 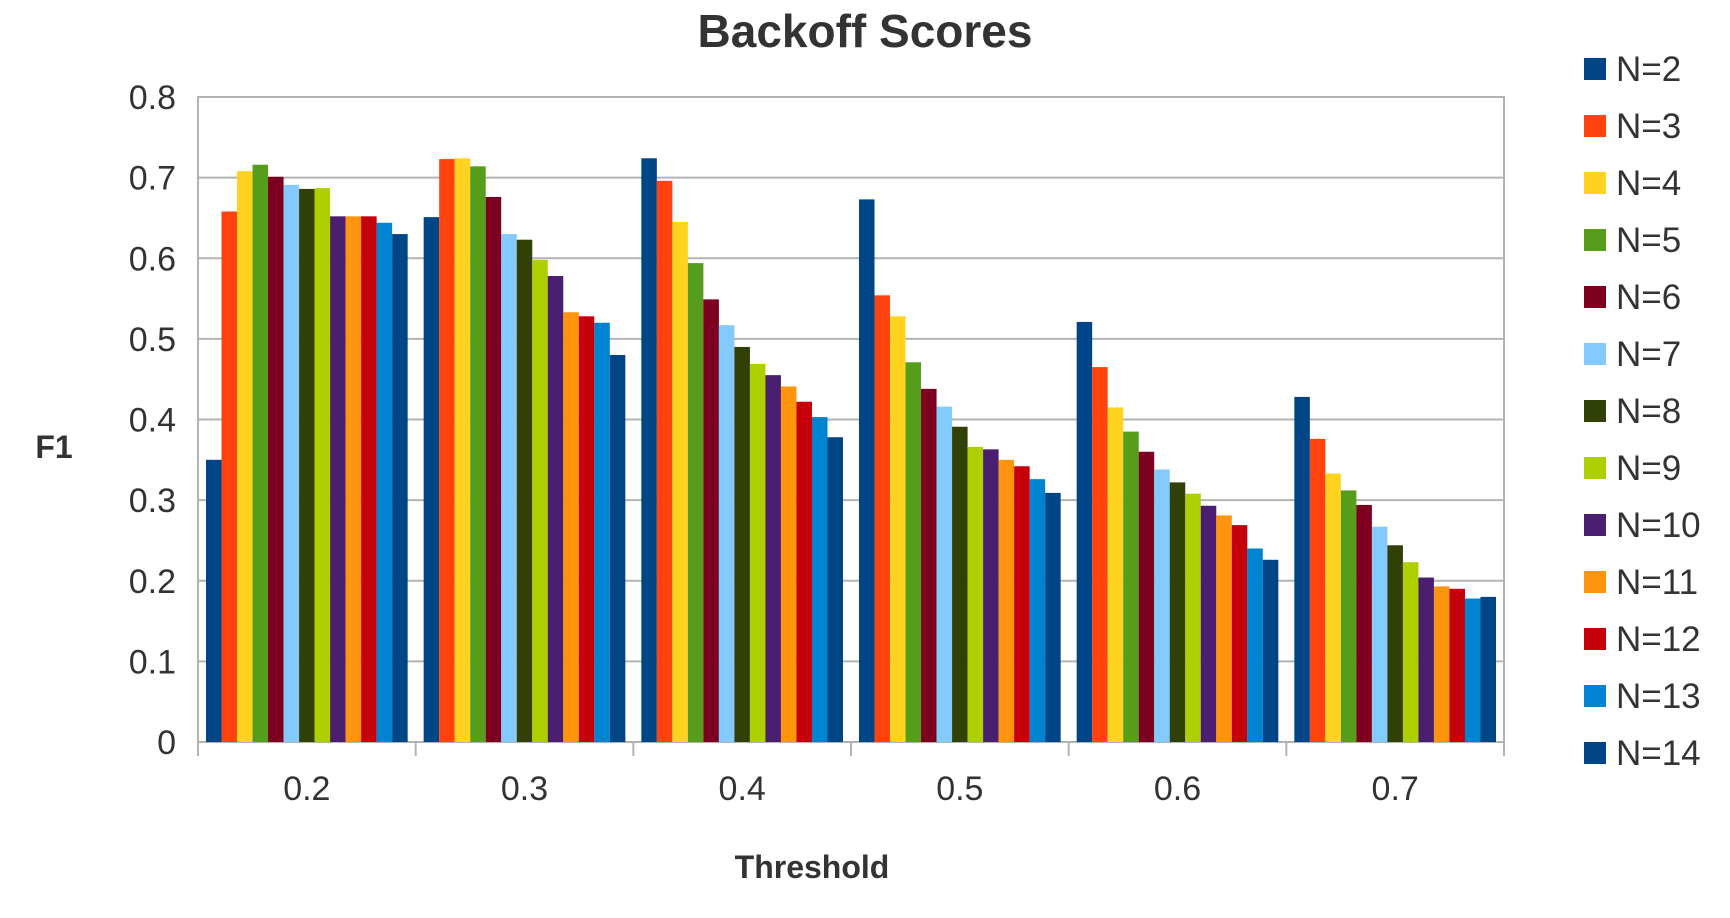 I want to click on legend-label: N=4, so click(x=1648, y=183).